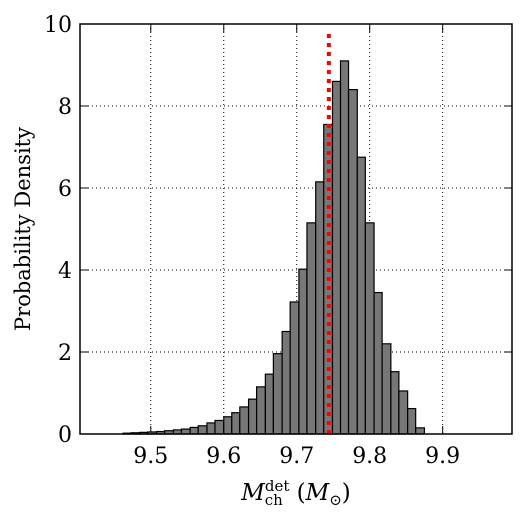  What do you see at coordinates (23, 229) in the screenshot?
I see `y-axis-label: Probability Density` at bounding box center [23, 229].